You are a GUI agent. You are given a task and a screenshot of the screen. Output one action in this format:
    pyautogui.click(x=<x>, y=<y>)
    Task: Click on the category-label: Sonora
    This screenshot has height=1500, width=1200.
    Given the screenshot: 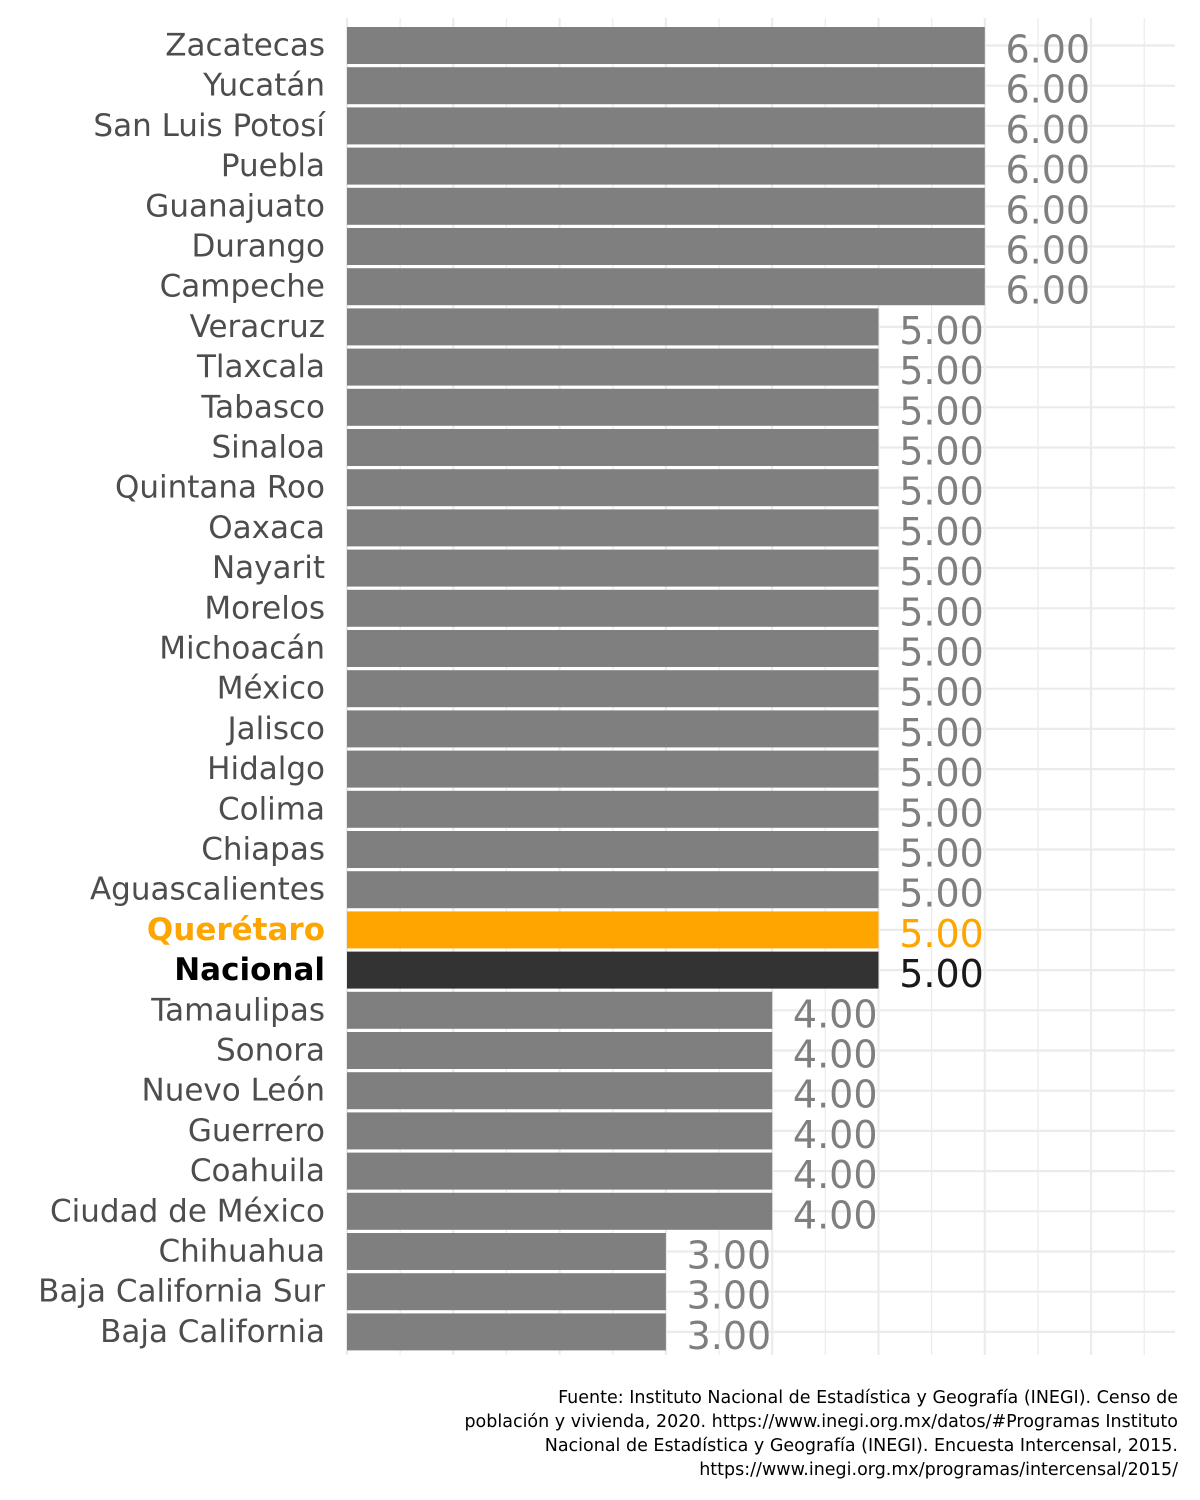 What is the action you would take?
    pyautogui.click(x=270, y=1051)
    